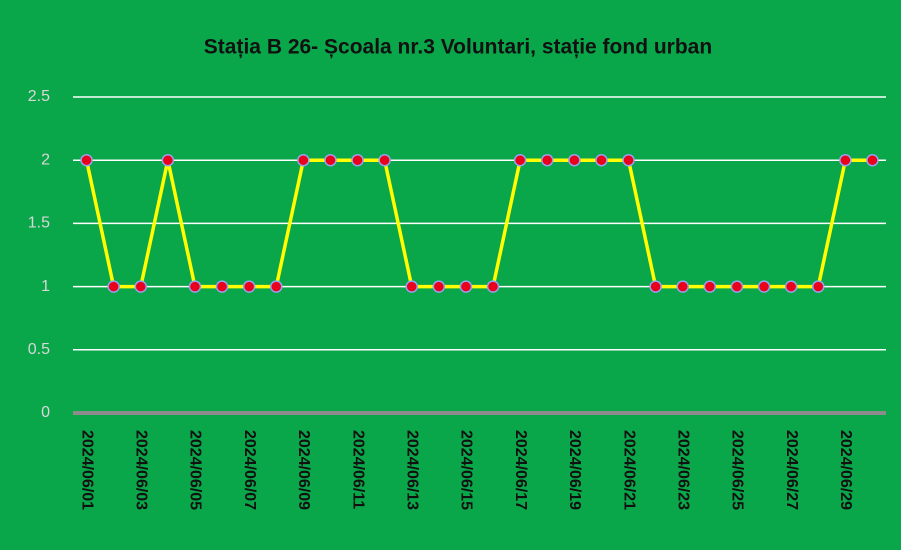 This screenshot has width=901, height=550. I want to click on y-tick-label: 2, so click(45, 159).